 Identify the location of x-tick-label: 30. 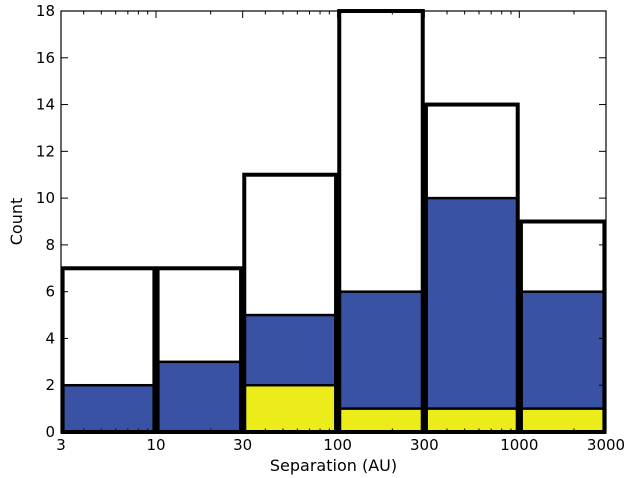
(242, 445).